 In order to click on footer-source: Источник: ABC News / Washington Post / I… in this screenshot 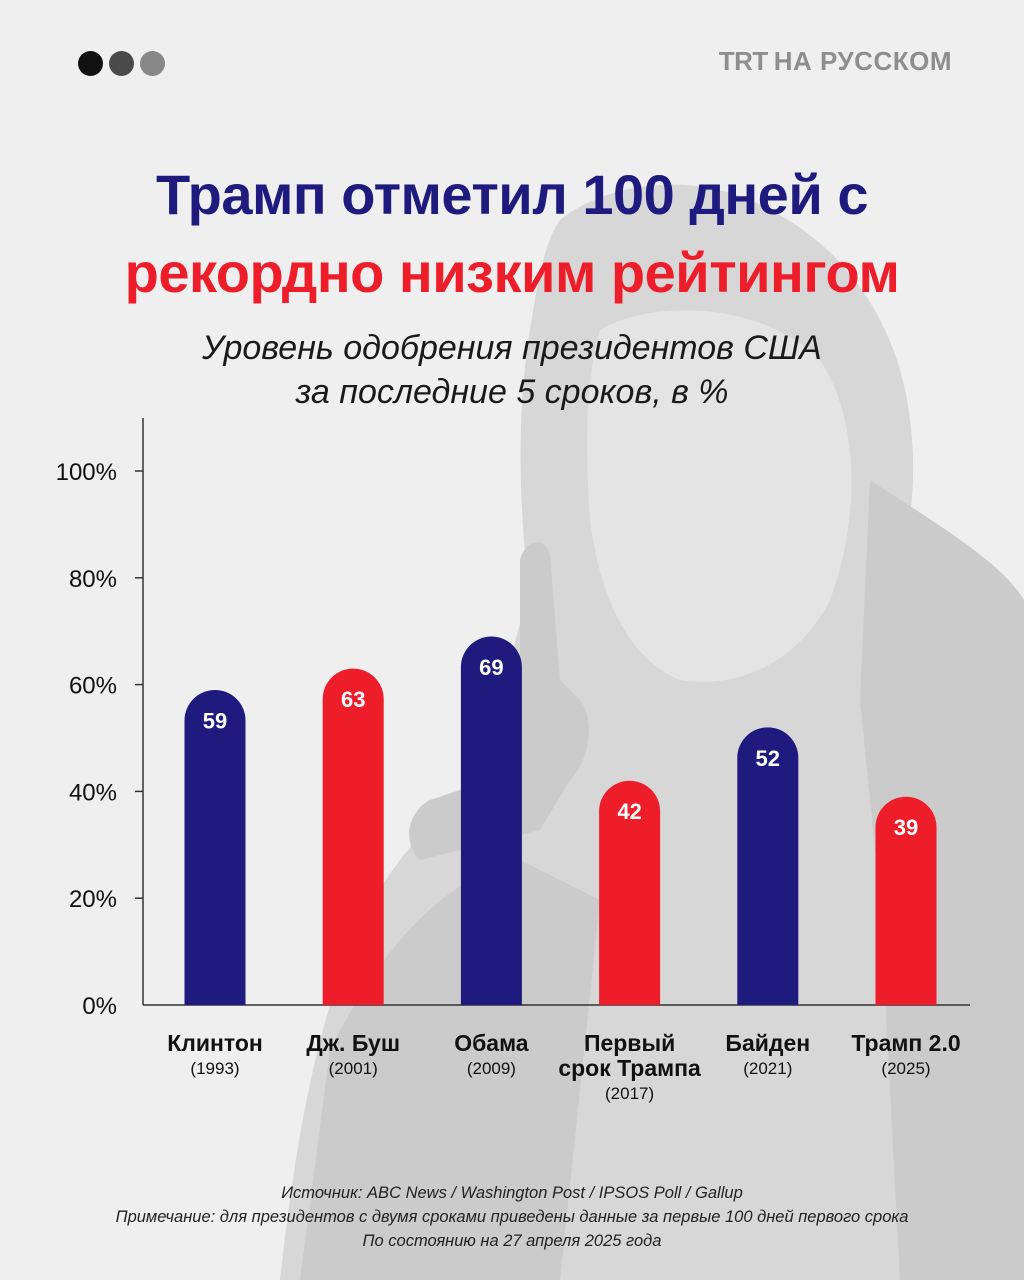, I will do `click(512, 1193)`.